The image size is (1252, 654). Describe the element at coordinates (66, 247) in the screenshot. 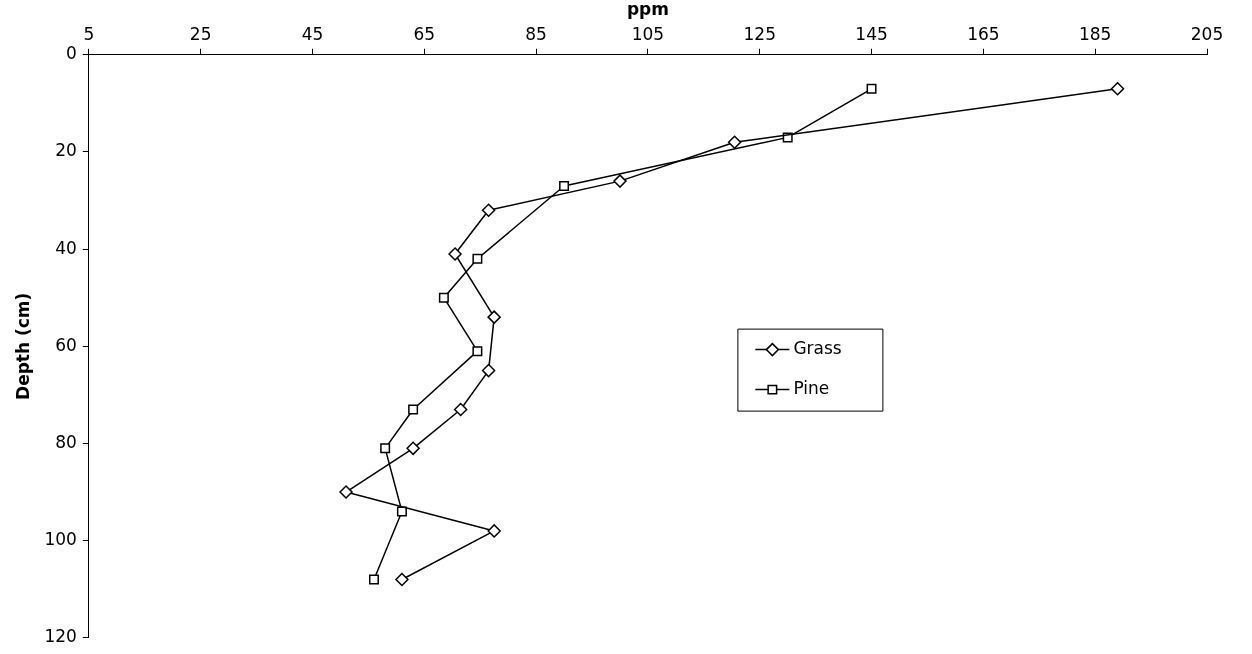

I see `y-tick-label: 40` at that location.